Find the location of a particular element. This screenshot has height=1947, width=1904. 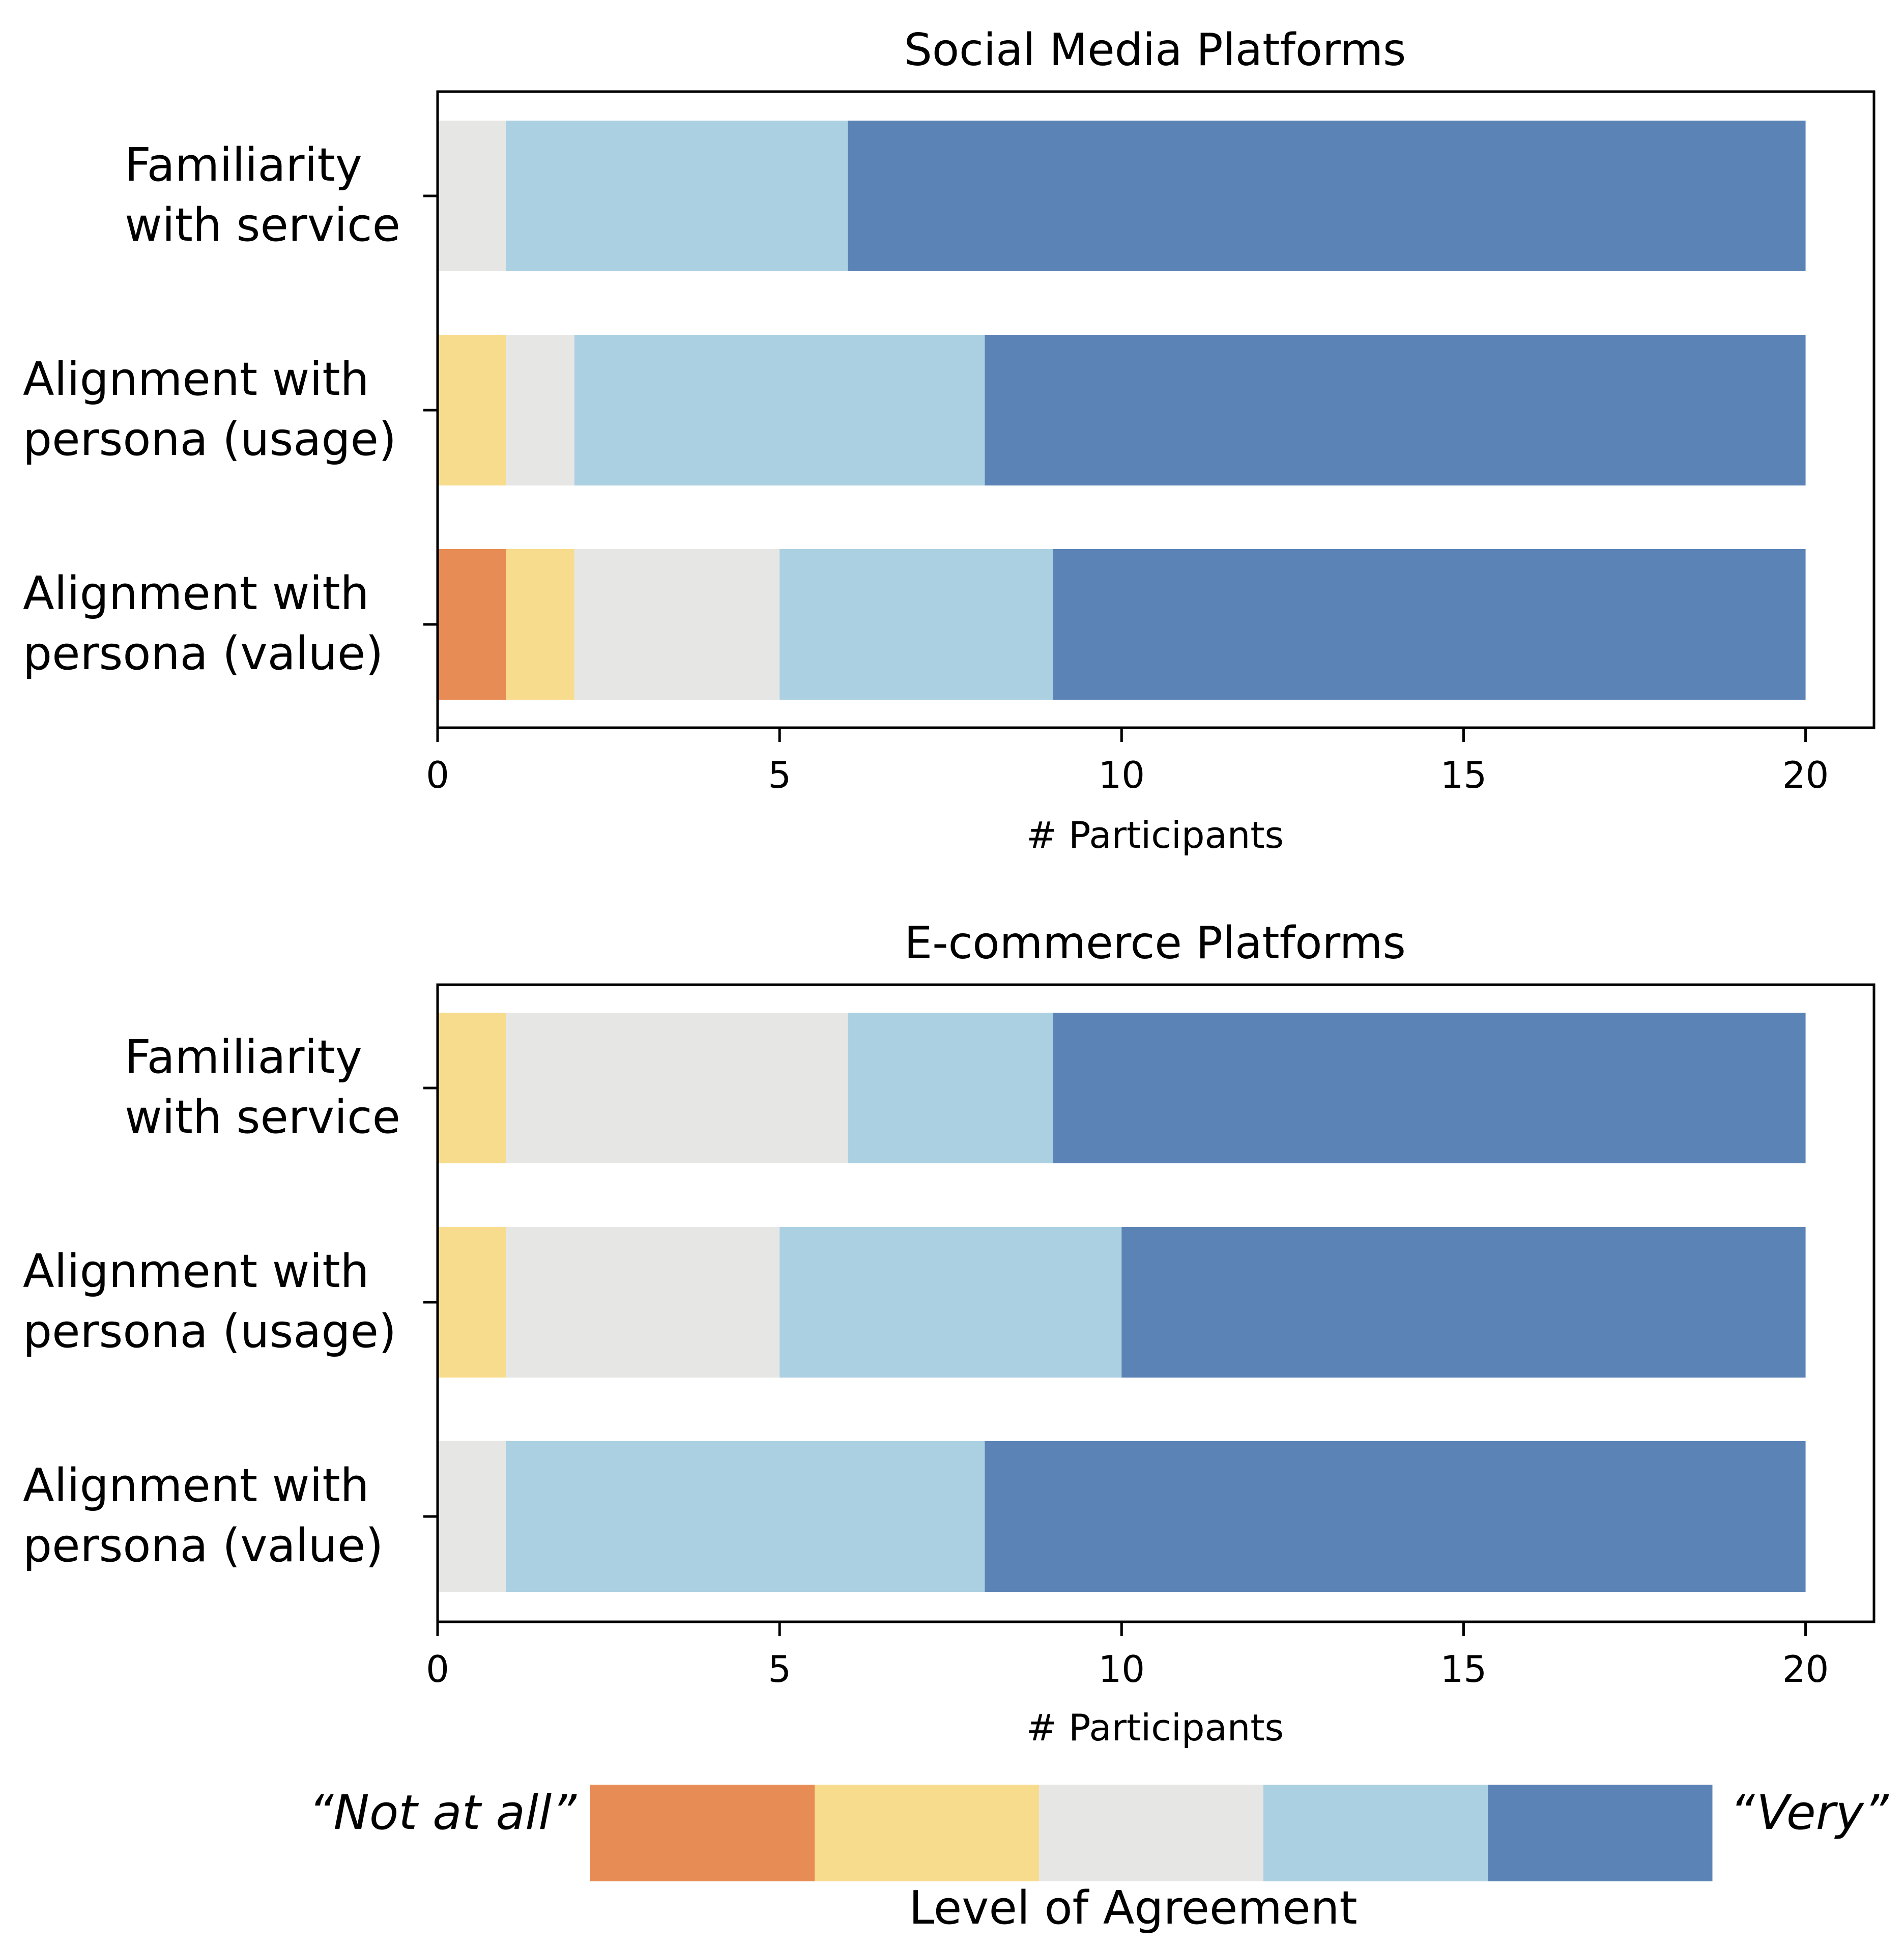

legend-high-label: “Very” is located at coordinates (1809, 1813).